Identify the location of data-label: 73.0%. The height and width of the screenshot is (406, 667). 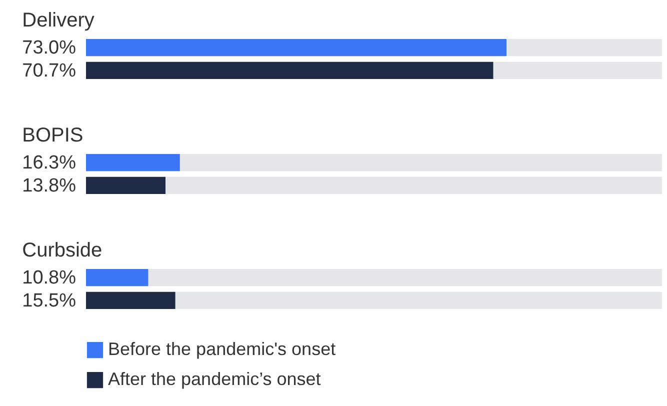
(49, 48).